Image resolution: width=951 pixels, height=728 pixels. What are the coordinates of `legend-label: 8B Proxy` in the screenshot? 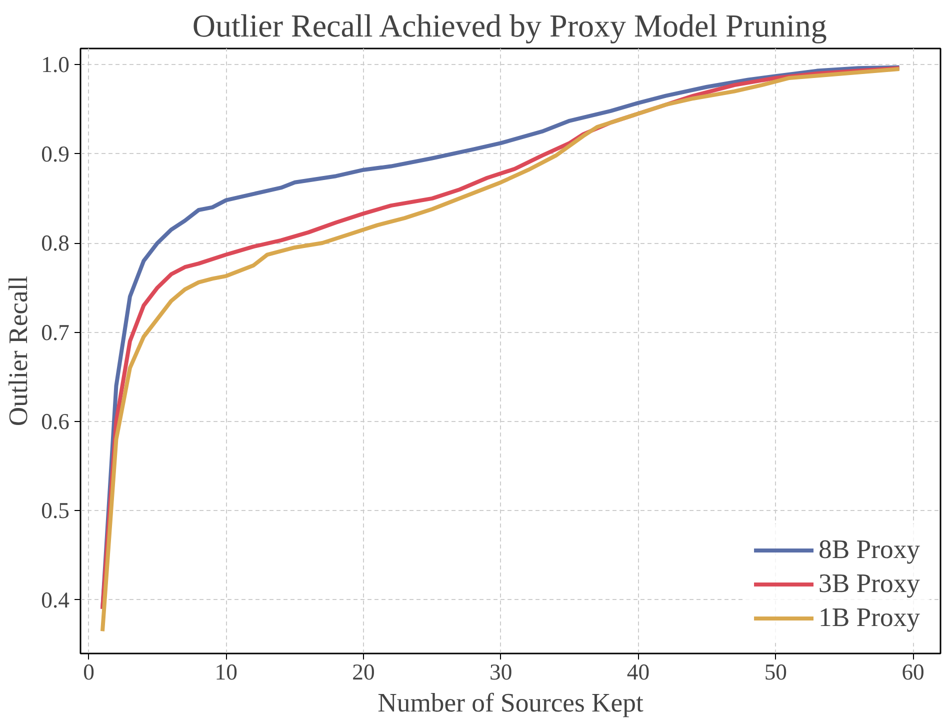 It's located at (869, 549).